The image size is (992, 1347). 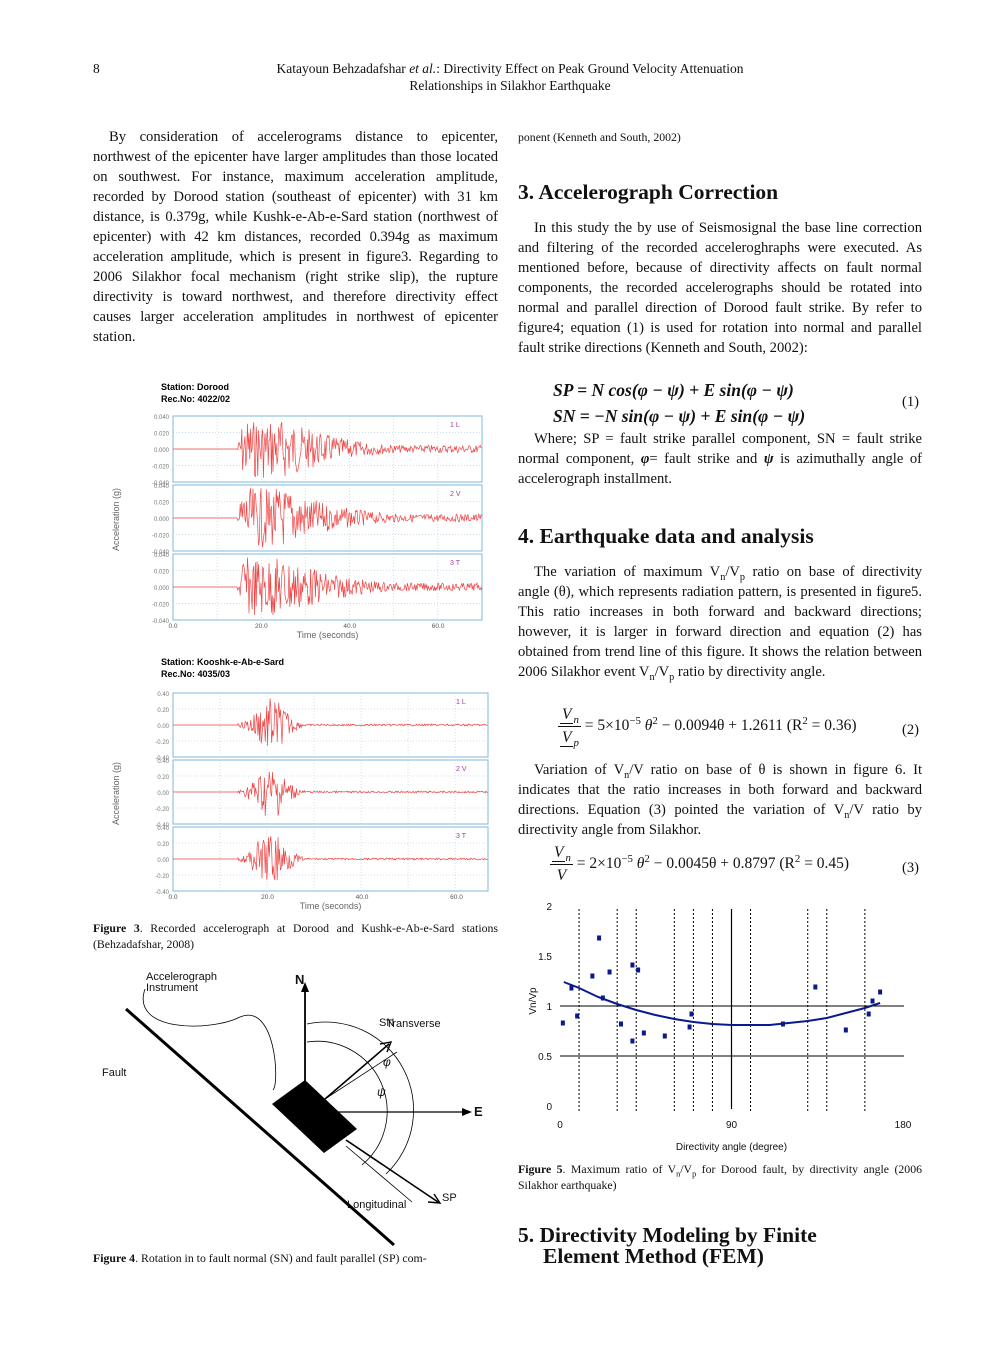 What do you see at coordinates (723, 577) in the screenshot?
I see `p1-a-sub: n` at bounding box center [723, 577].